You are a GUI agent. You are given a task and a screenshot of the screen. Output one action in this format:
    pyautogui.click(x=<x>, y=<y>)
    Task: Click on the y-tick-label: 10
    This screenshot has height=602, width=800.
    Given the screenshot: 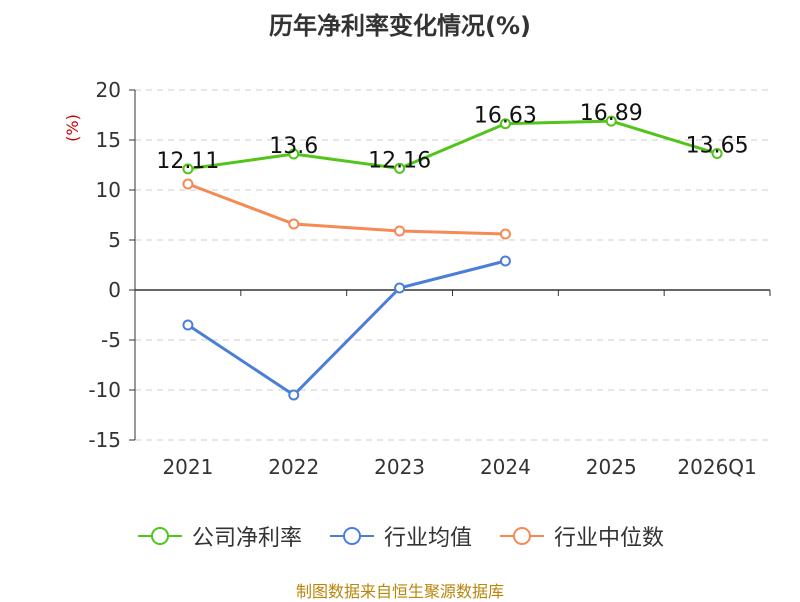 What is the action you would take?
    pyautogui.click(x=108, y=190)
    